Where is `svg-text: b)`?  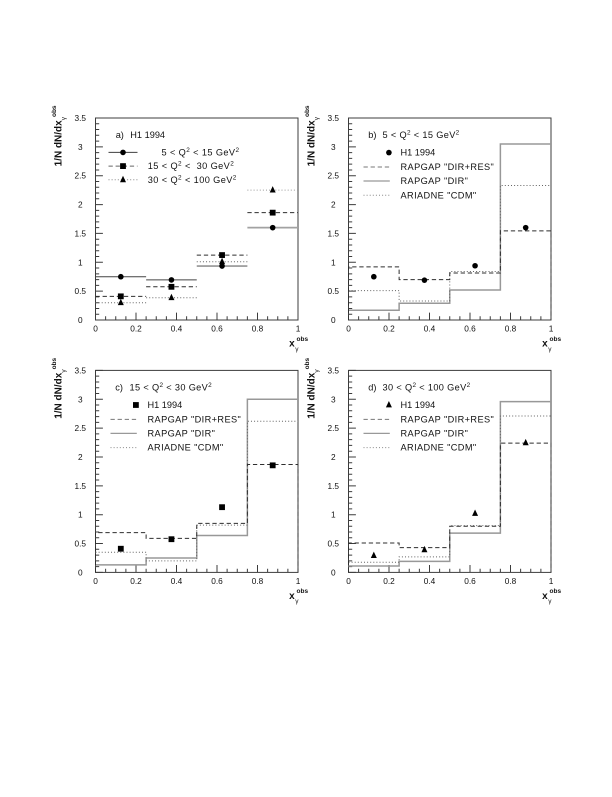
svg-text: b) is located at coordinates (372, 135).